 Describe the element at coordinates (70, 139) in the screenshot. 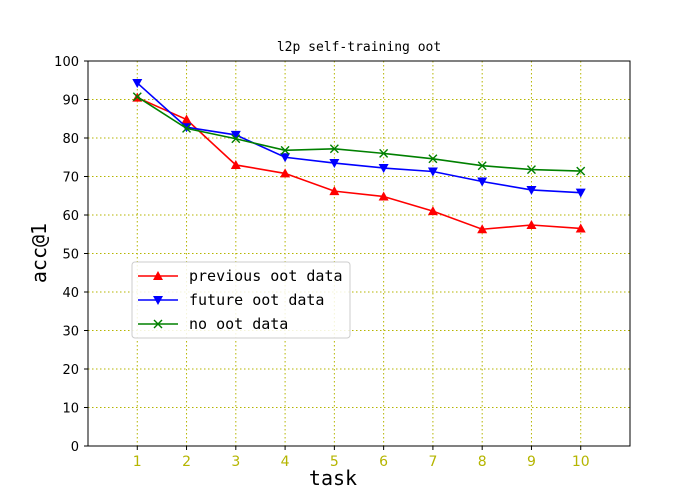

I see `y-tick-label: 80` at that location.